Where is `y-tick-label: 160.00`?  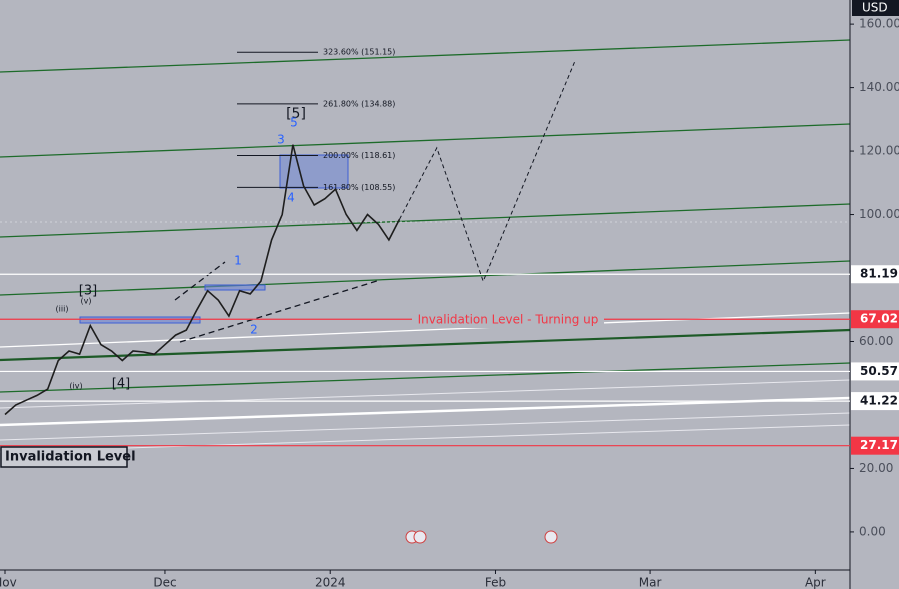 y-tick-label: 160.00 is located at coordinates (879, 24).